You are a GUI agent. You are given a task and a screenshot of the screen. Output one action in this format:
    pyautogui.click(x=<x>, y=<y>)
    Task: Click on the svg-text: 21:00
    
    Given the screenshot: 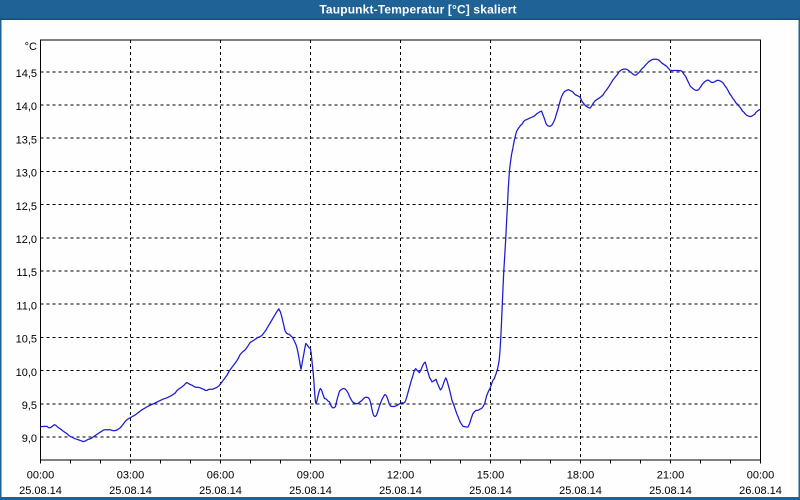 What is the action you would take?
    pyautogui.click(x=671, y=476)
    